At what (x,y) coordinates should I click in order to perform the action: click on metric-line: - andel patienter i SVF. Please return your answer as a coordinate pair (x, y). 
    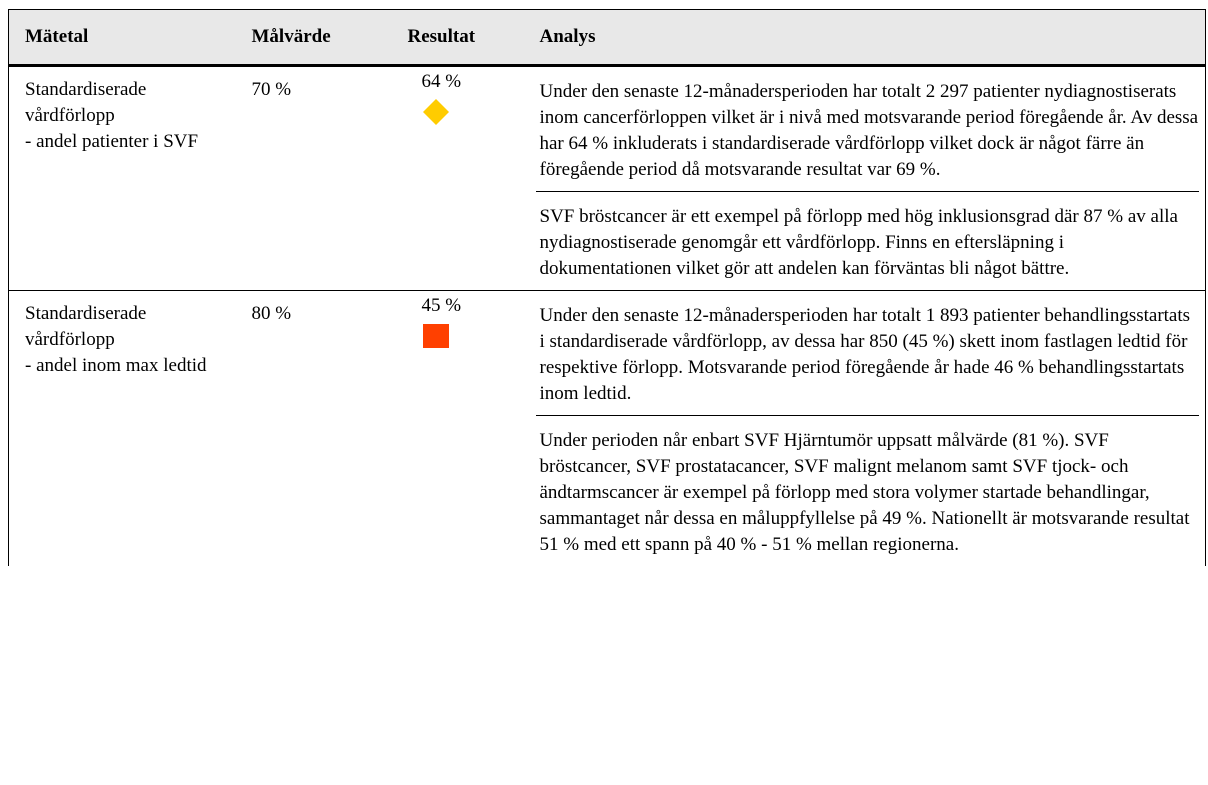
    Looking at the image, I should click on (112, 141).